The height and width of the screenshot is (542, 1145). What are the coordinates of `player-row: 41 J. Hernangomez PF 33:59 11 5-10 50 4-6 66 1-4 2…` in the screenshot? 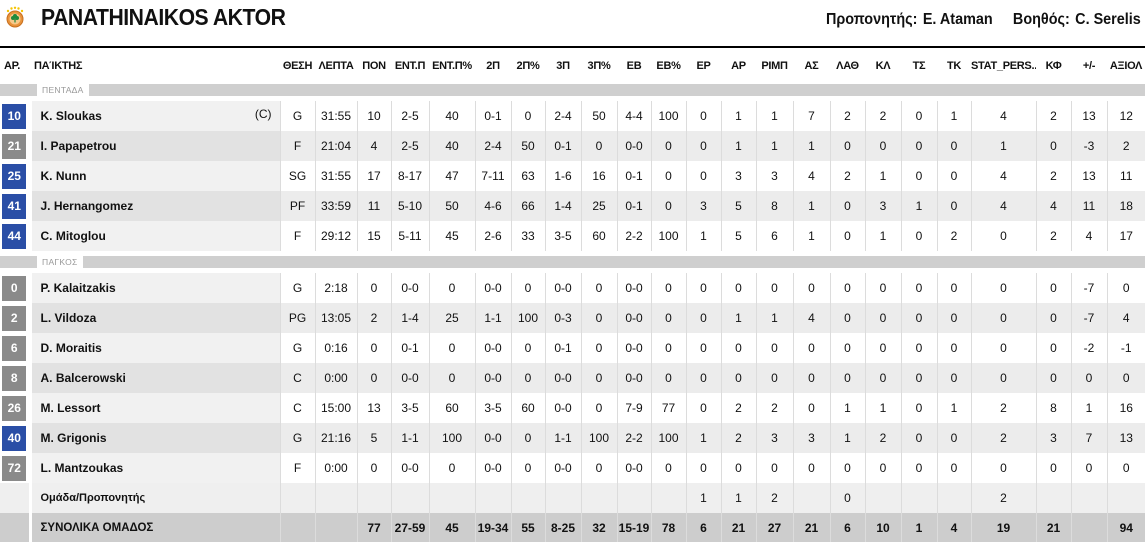 It's located at (572, 206).